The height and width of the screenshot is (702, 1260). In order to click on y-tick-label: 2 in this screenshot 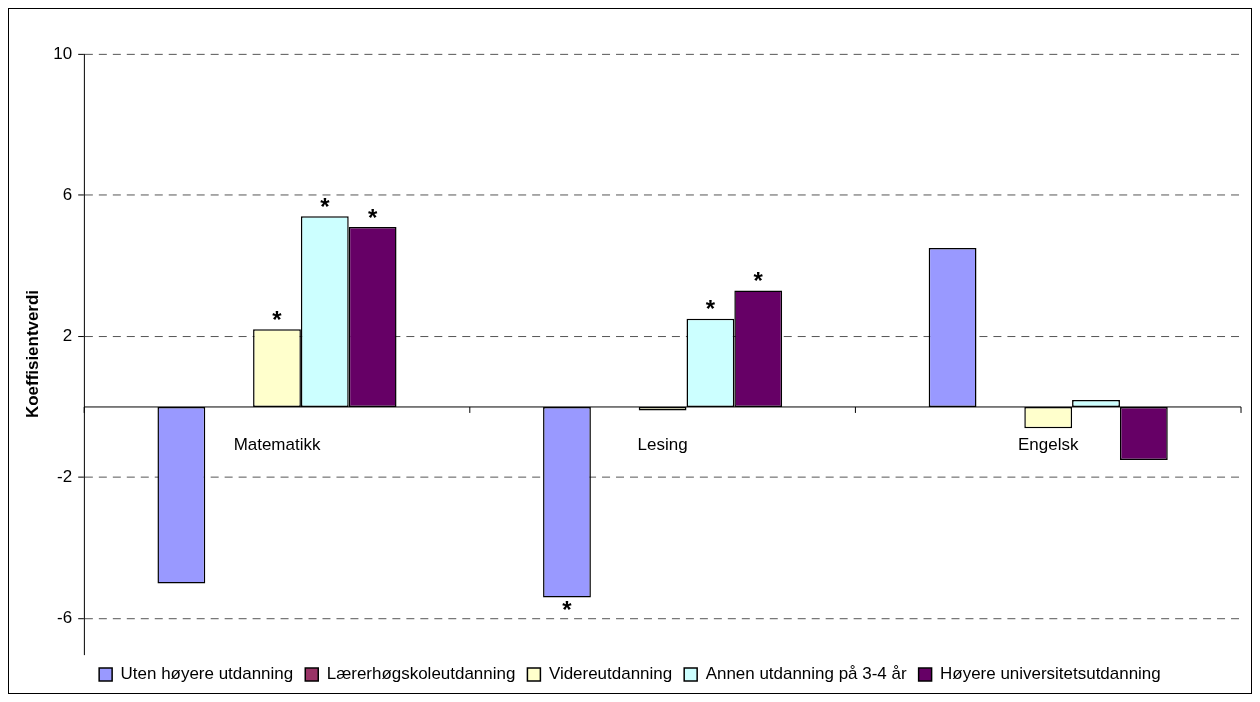, I will do `click(67, 336)`.